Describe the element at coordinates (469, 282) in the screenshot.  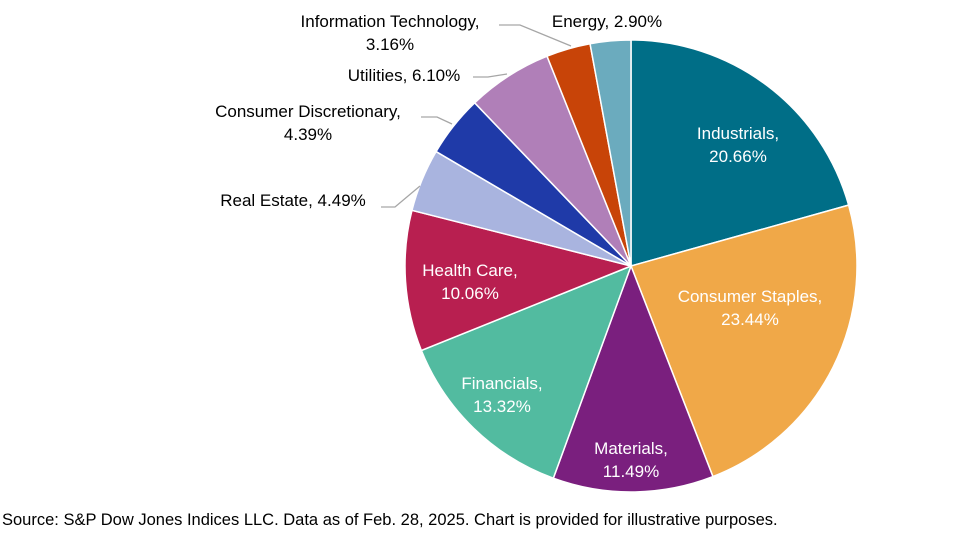
I see `data-label-health-care: Health Care, 10.06%` at that location.